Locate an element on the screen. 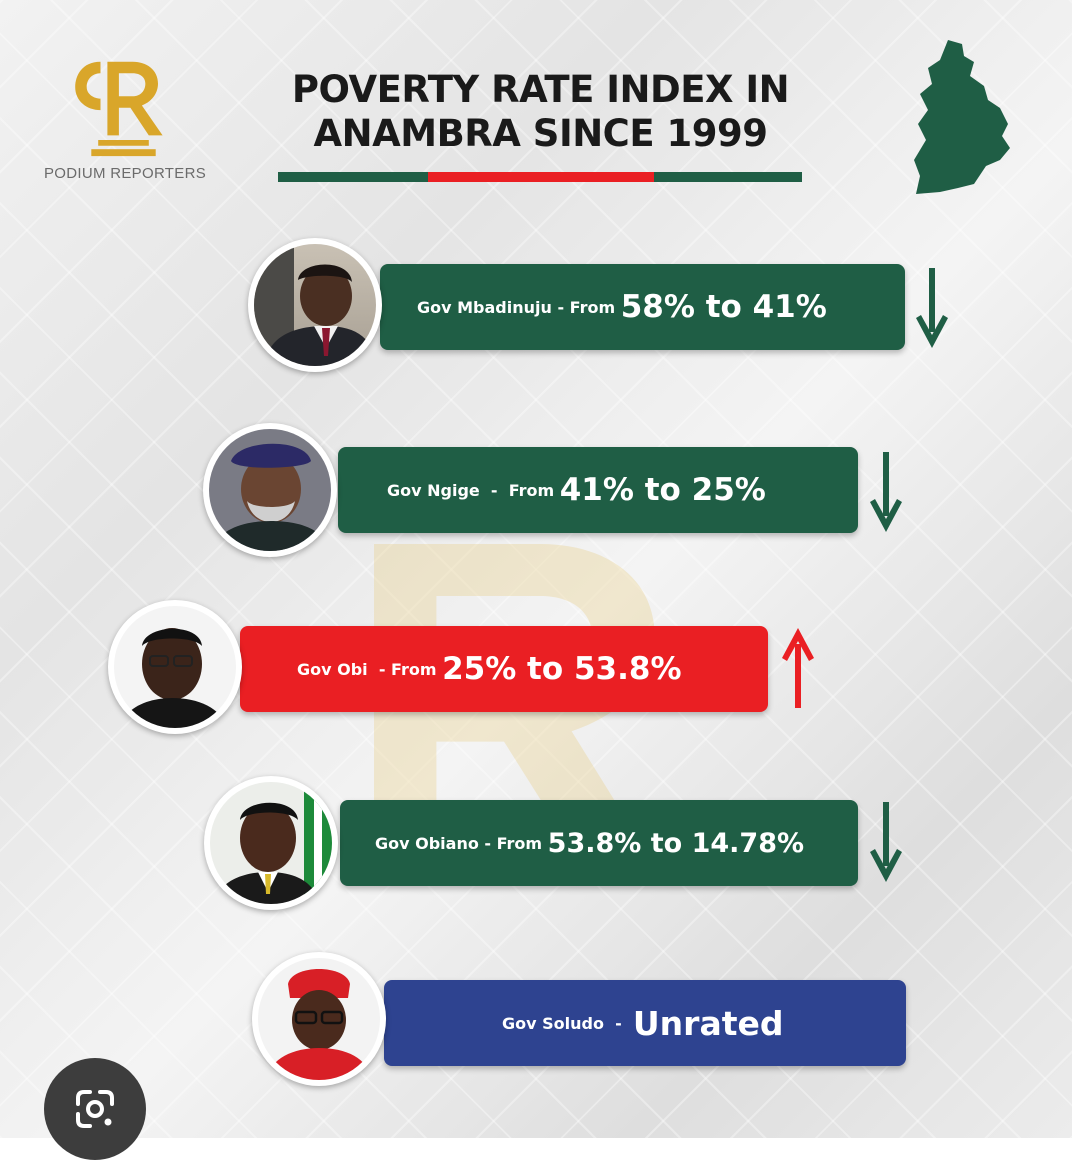  avatar-ngige is located at coordinates (270, 490).